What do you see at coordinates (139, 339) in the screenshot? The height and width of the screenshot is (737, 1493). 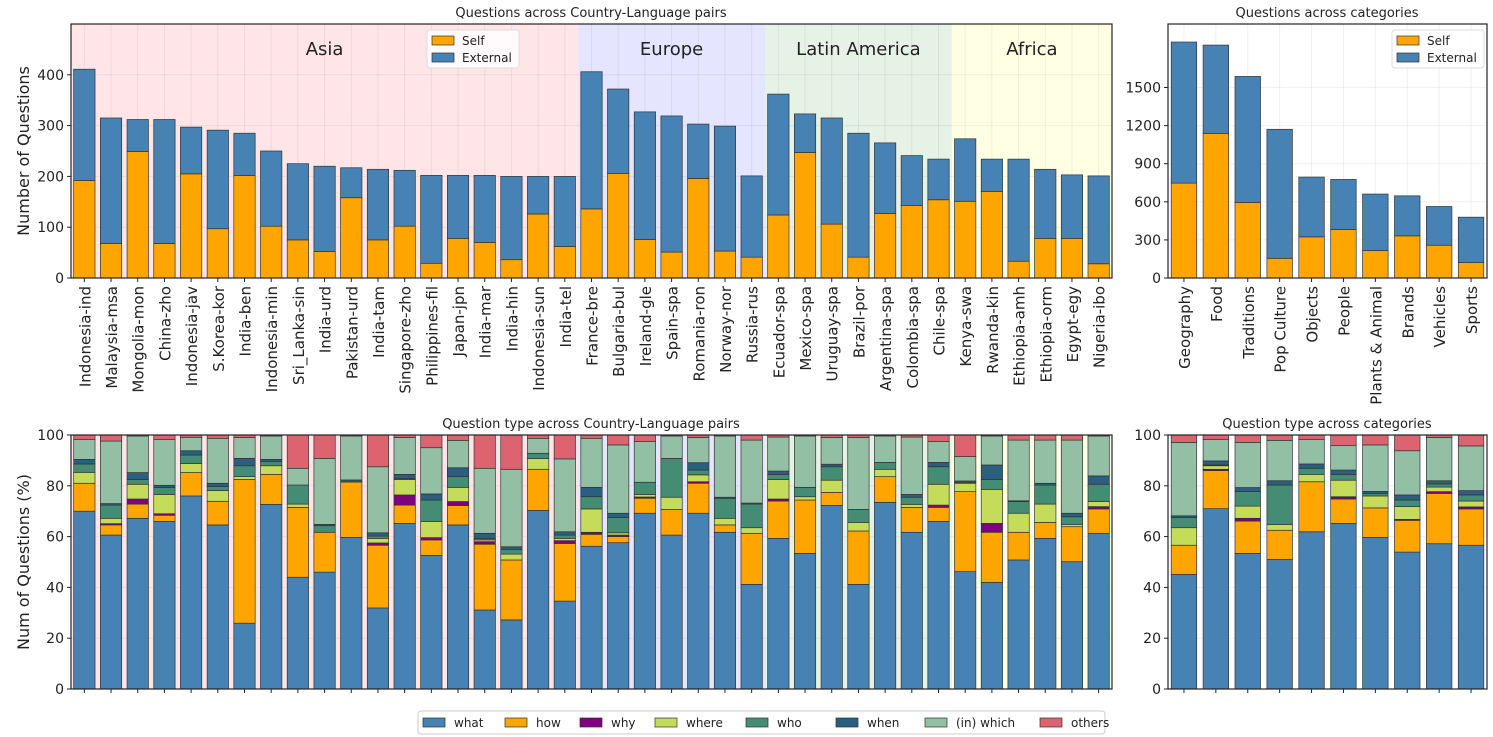 I see `x-tick-label: Mongolia-mon` at bounding box center [139, 339].